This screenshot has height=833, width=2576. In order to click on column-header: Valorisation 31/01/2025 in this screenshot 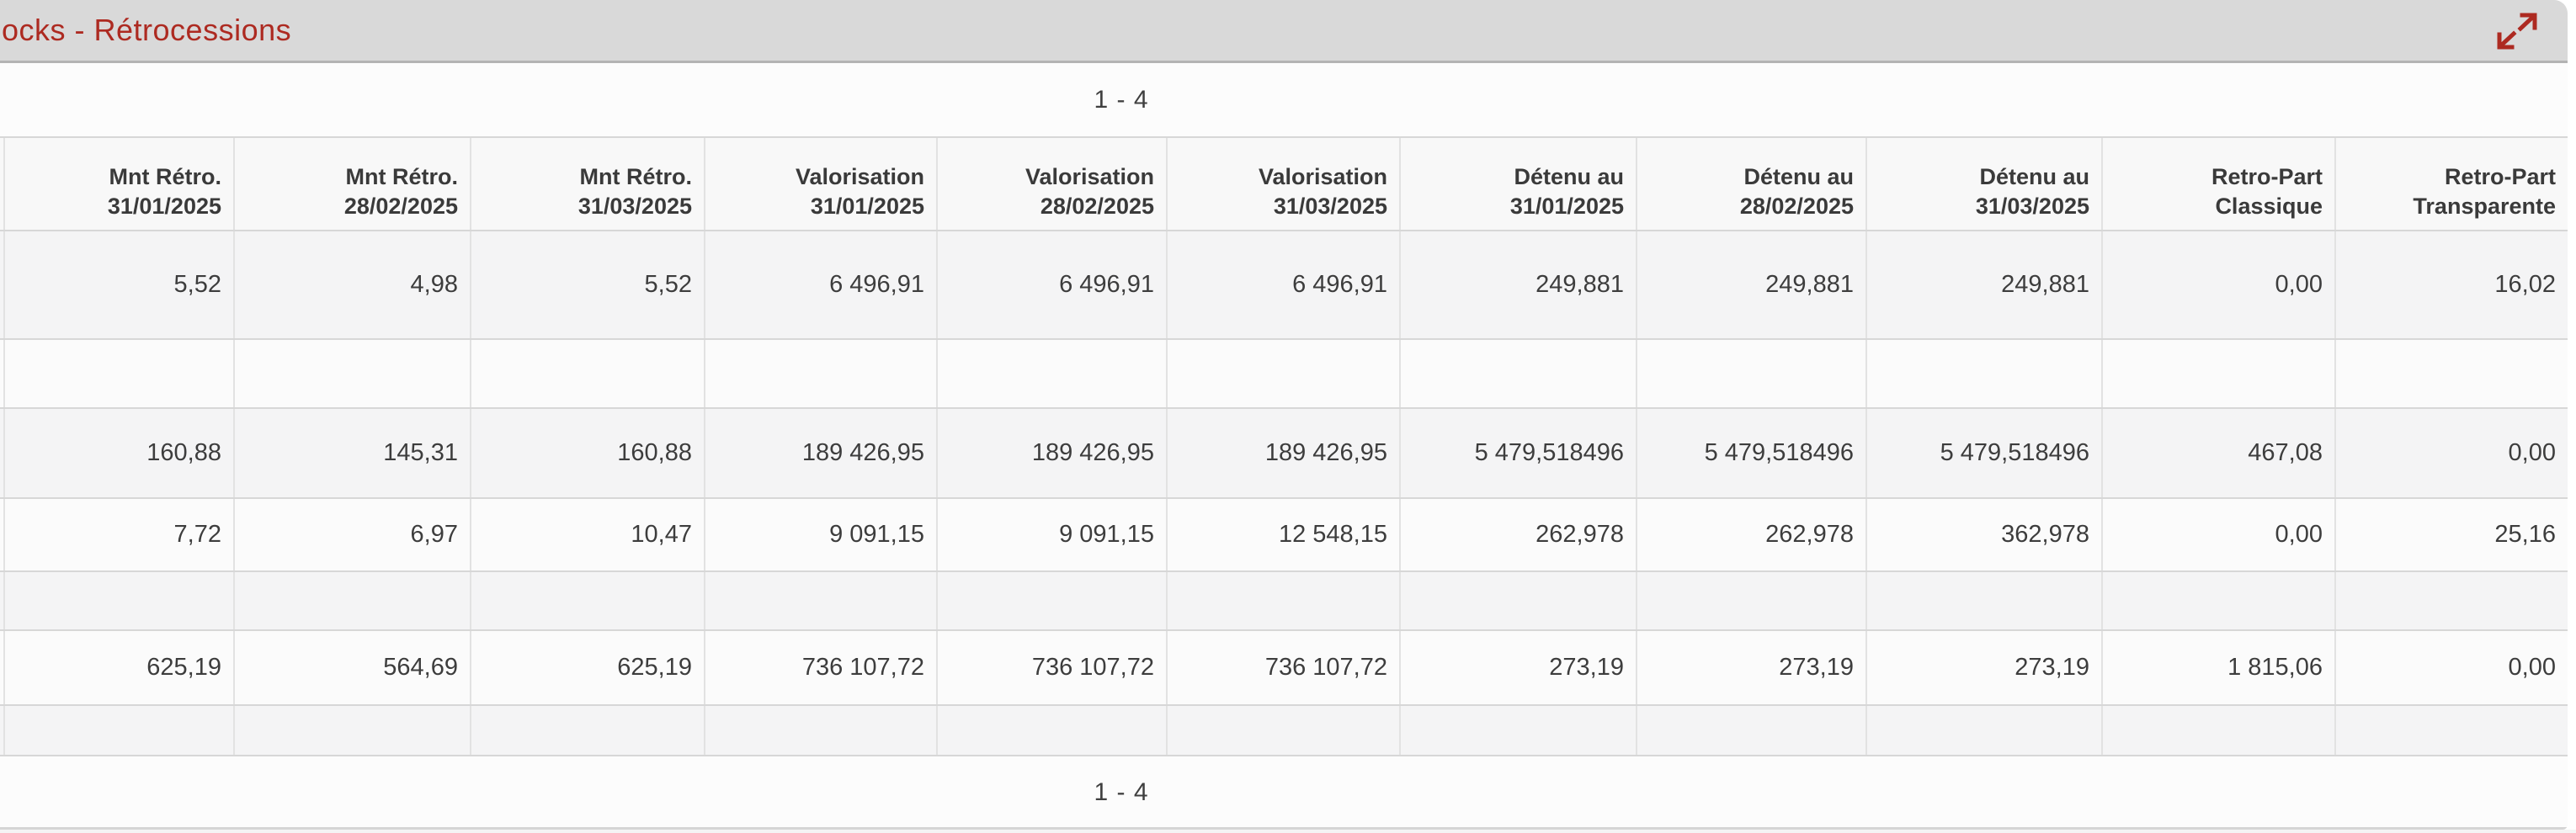, I will do `click(820, 184)`.